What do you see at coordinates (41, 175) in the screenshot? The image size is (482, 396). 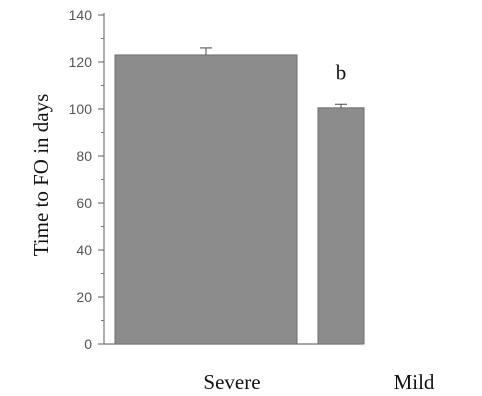 I see `y-axis-title: Time to FO in days` at bounding box center [41, 175].